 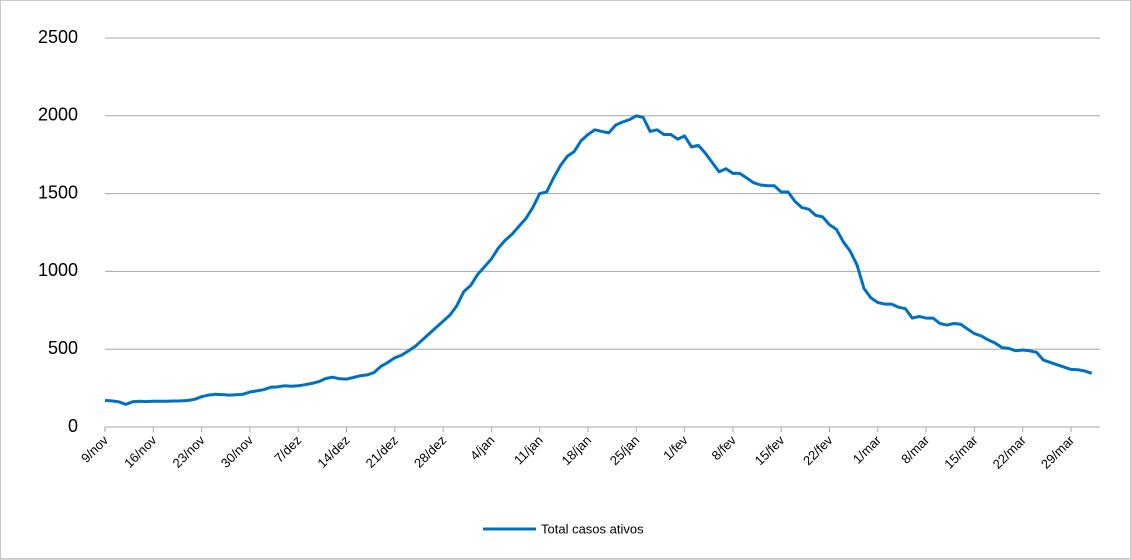 What do you see at coordinates (58, 115) in the screenshot?
I see `y-tick-label: 2000` at bounding box center [58, 115].